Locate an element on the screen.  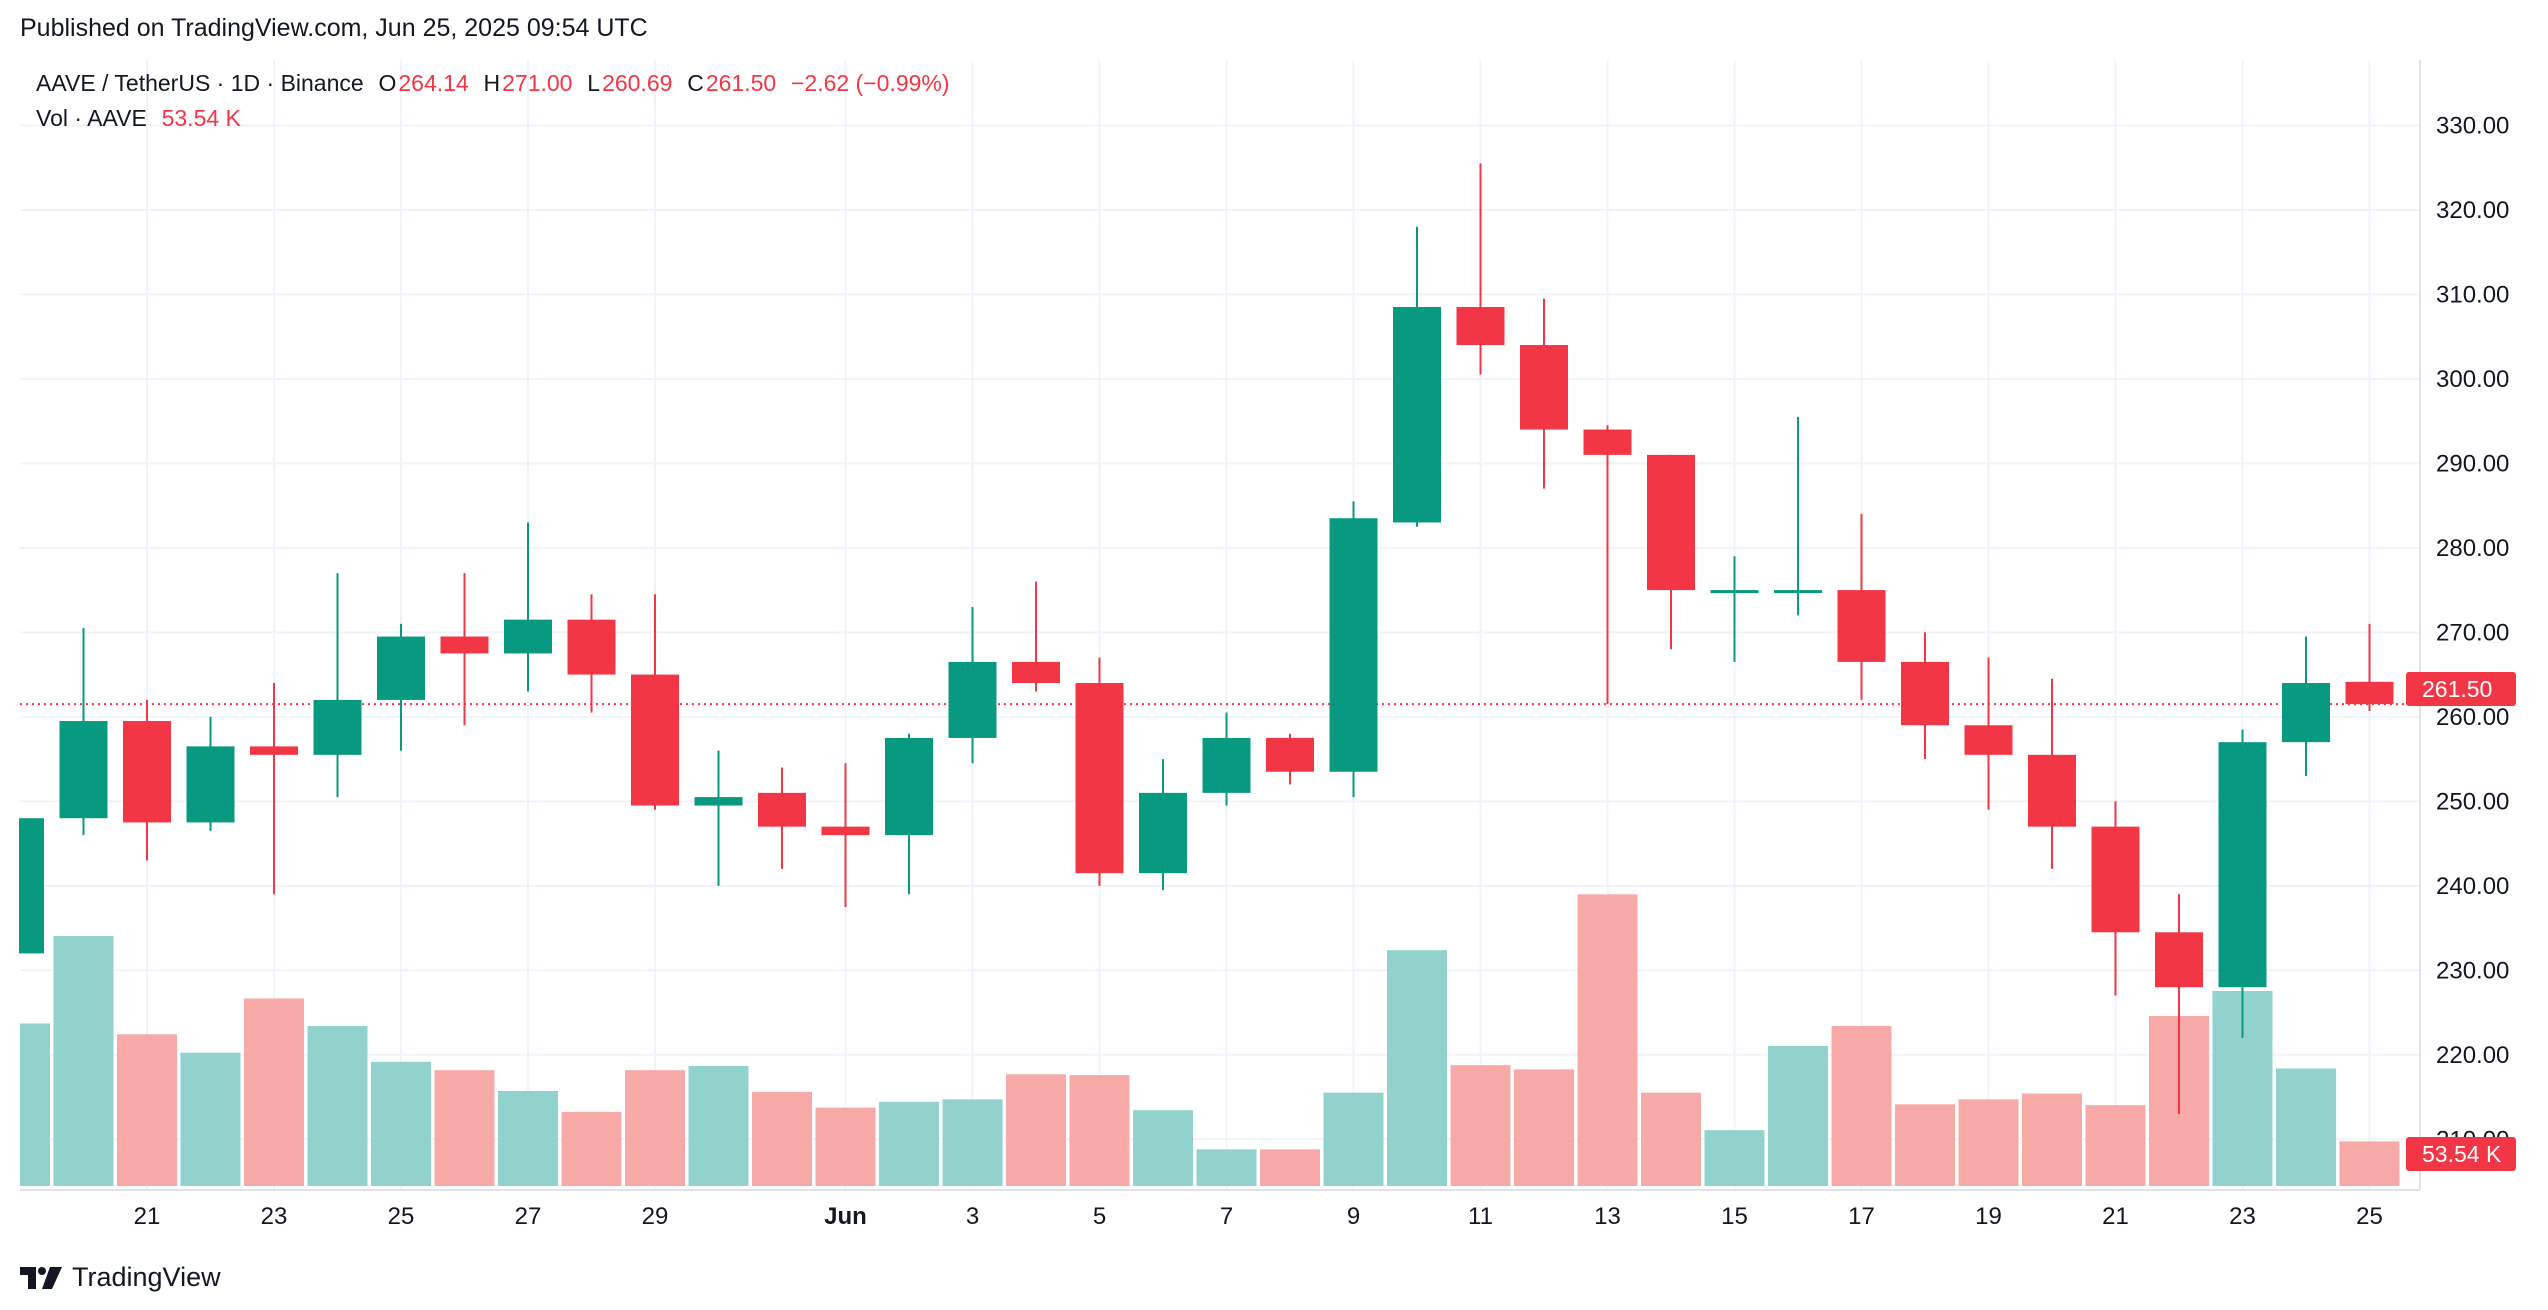
tradingview-footer: TradingView is located at coordinates (120, 1277).